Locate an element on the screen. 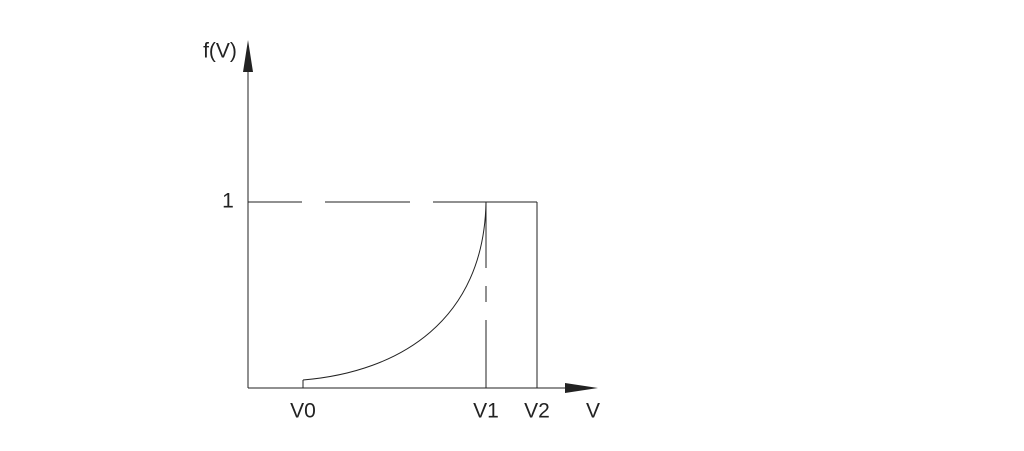 The image size is (1024, 451). x-axis-label: V is located at coordinates (593, 411).